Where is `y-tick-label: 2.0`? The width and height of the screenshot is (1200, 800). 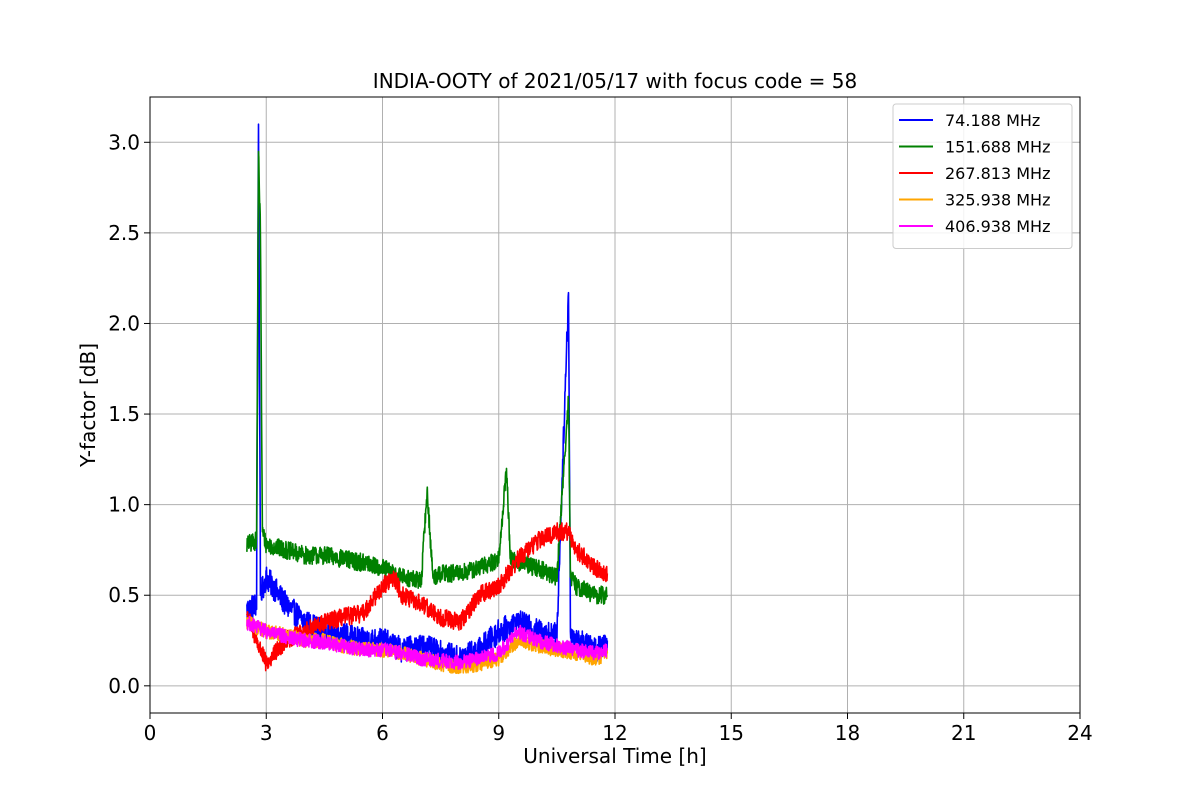
y-tick-label: 2.0 is located at coordinates (124, 323).